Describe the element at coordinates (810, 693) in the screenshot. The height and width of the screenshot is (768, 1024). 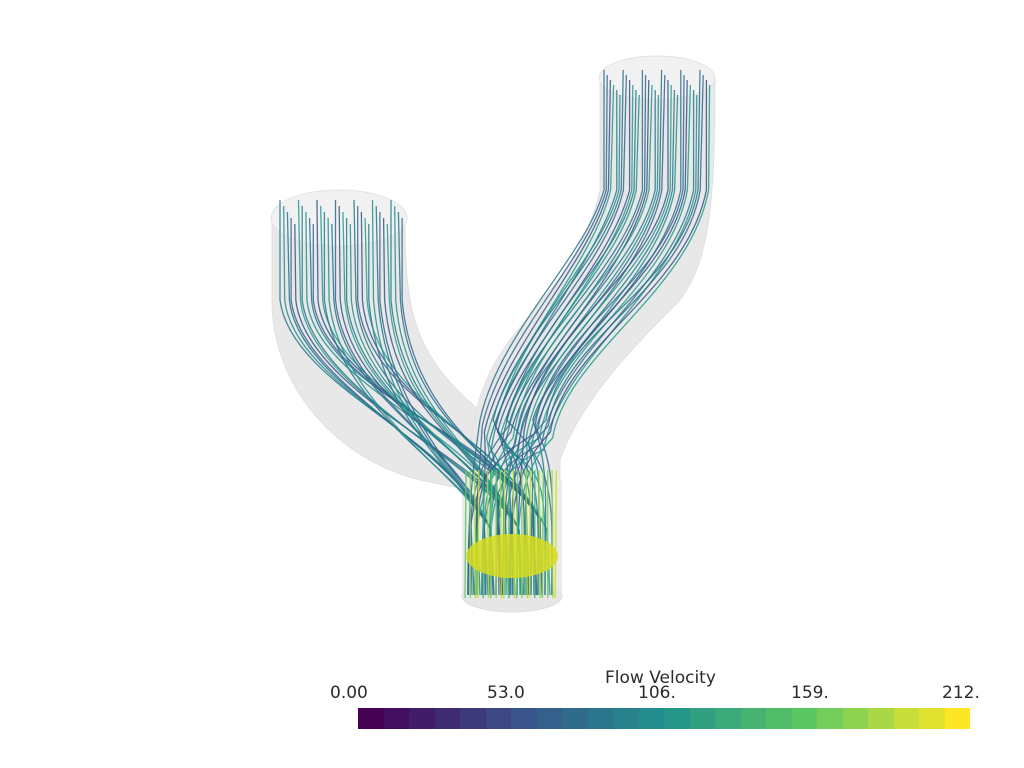
I see `scalar-bar-tick-3: 159.` at that location.